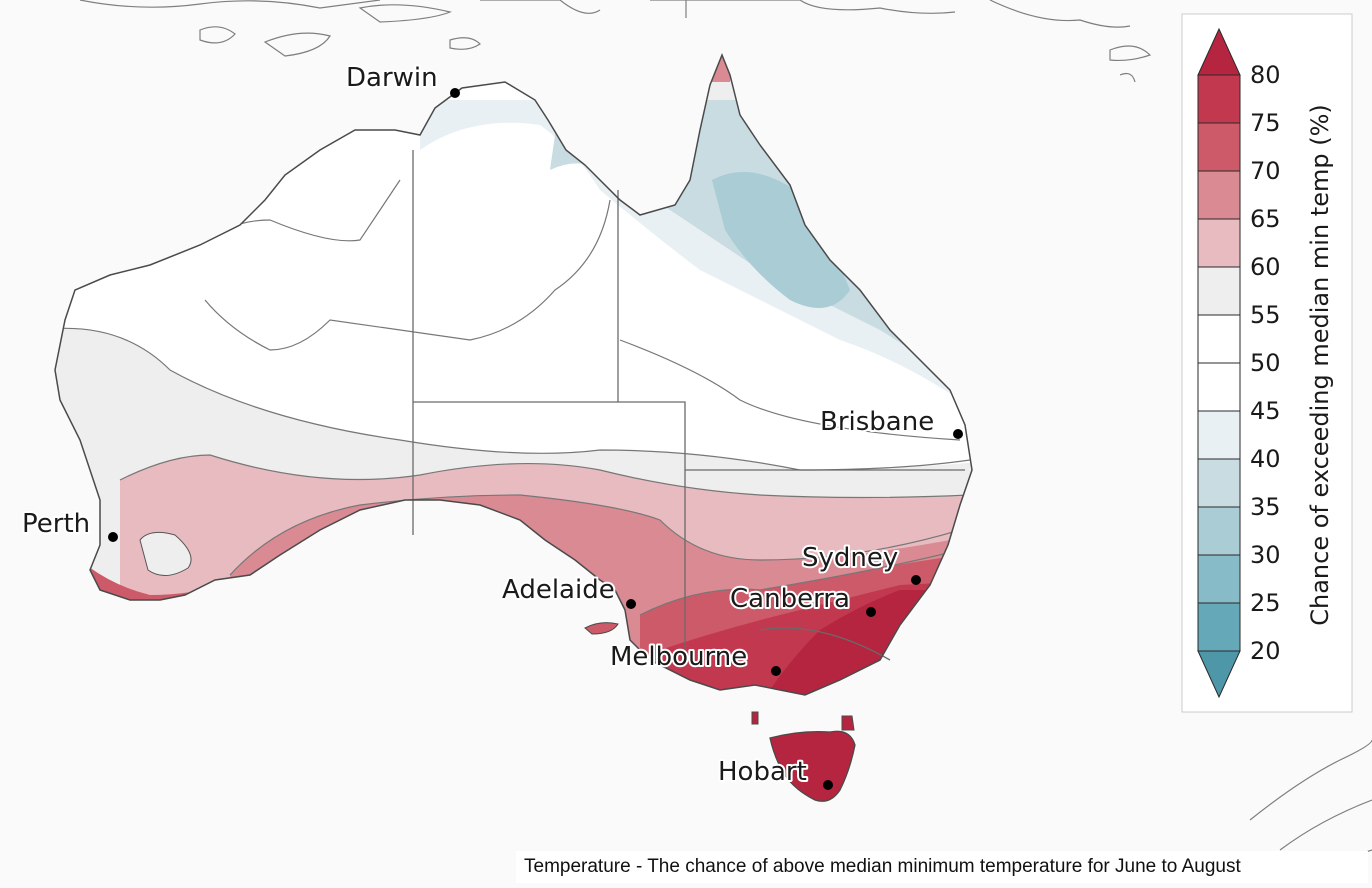 The height and width of the screenshot is (888, 1372). Describe the element at coordinates (113, 537) in the screenshot. I see `perth-marker` at that location.